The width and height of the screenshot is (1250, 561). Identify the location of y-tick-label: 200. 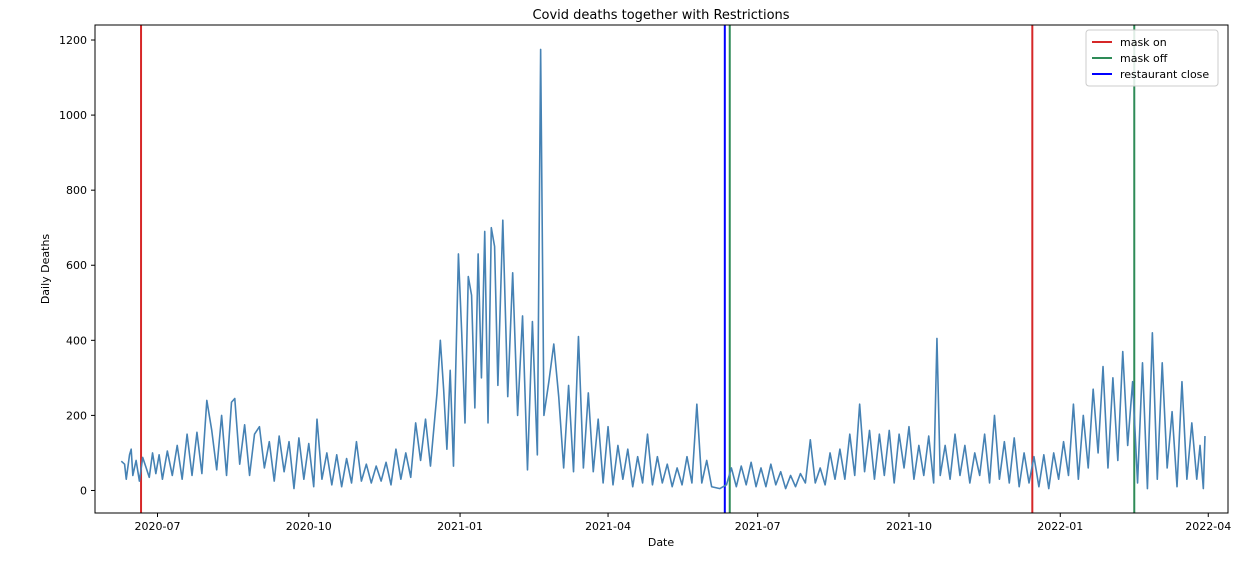
(76, 415).